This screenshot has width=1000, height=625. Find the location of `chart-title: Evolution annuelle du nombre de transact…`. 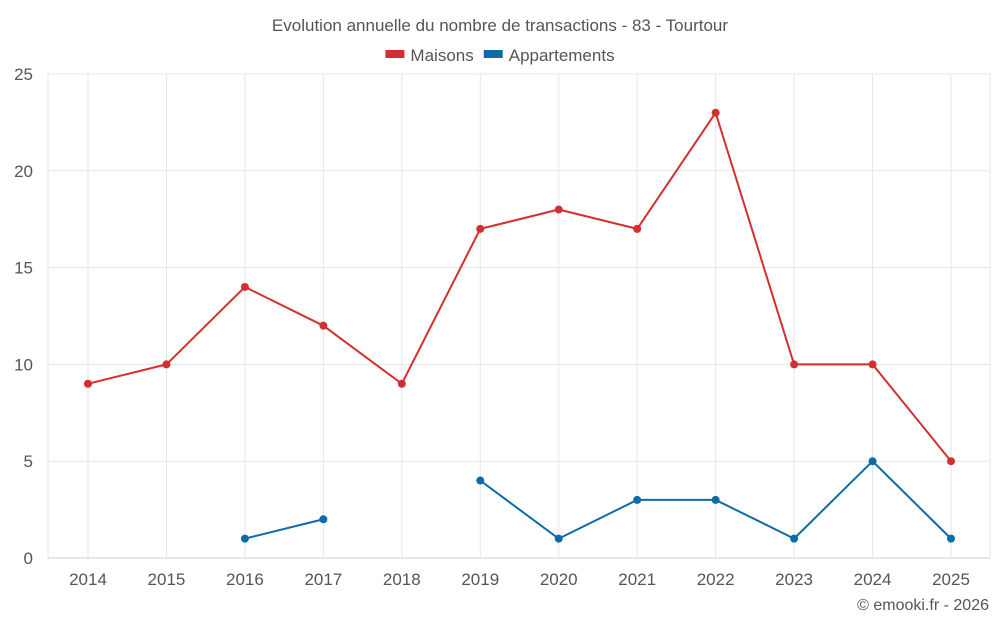

chart-title: Evolution annuelle du nombre de transact… is located at coordinates (500, 25).